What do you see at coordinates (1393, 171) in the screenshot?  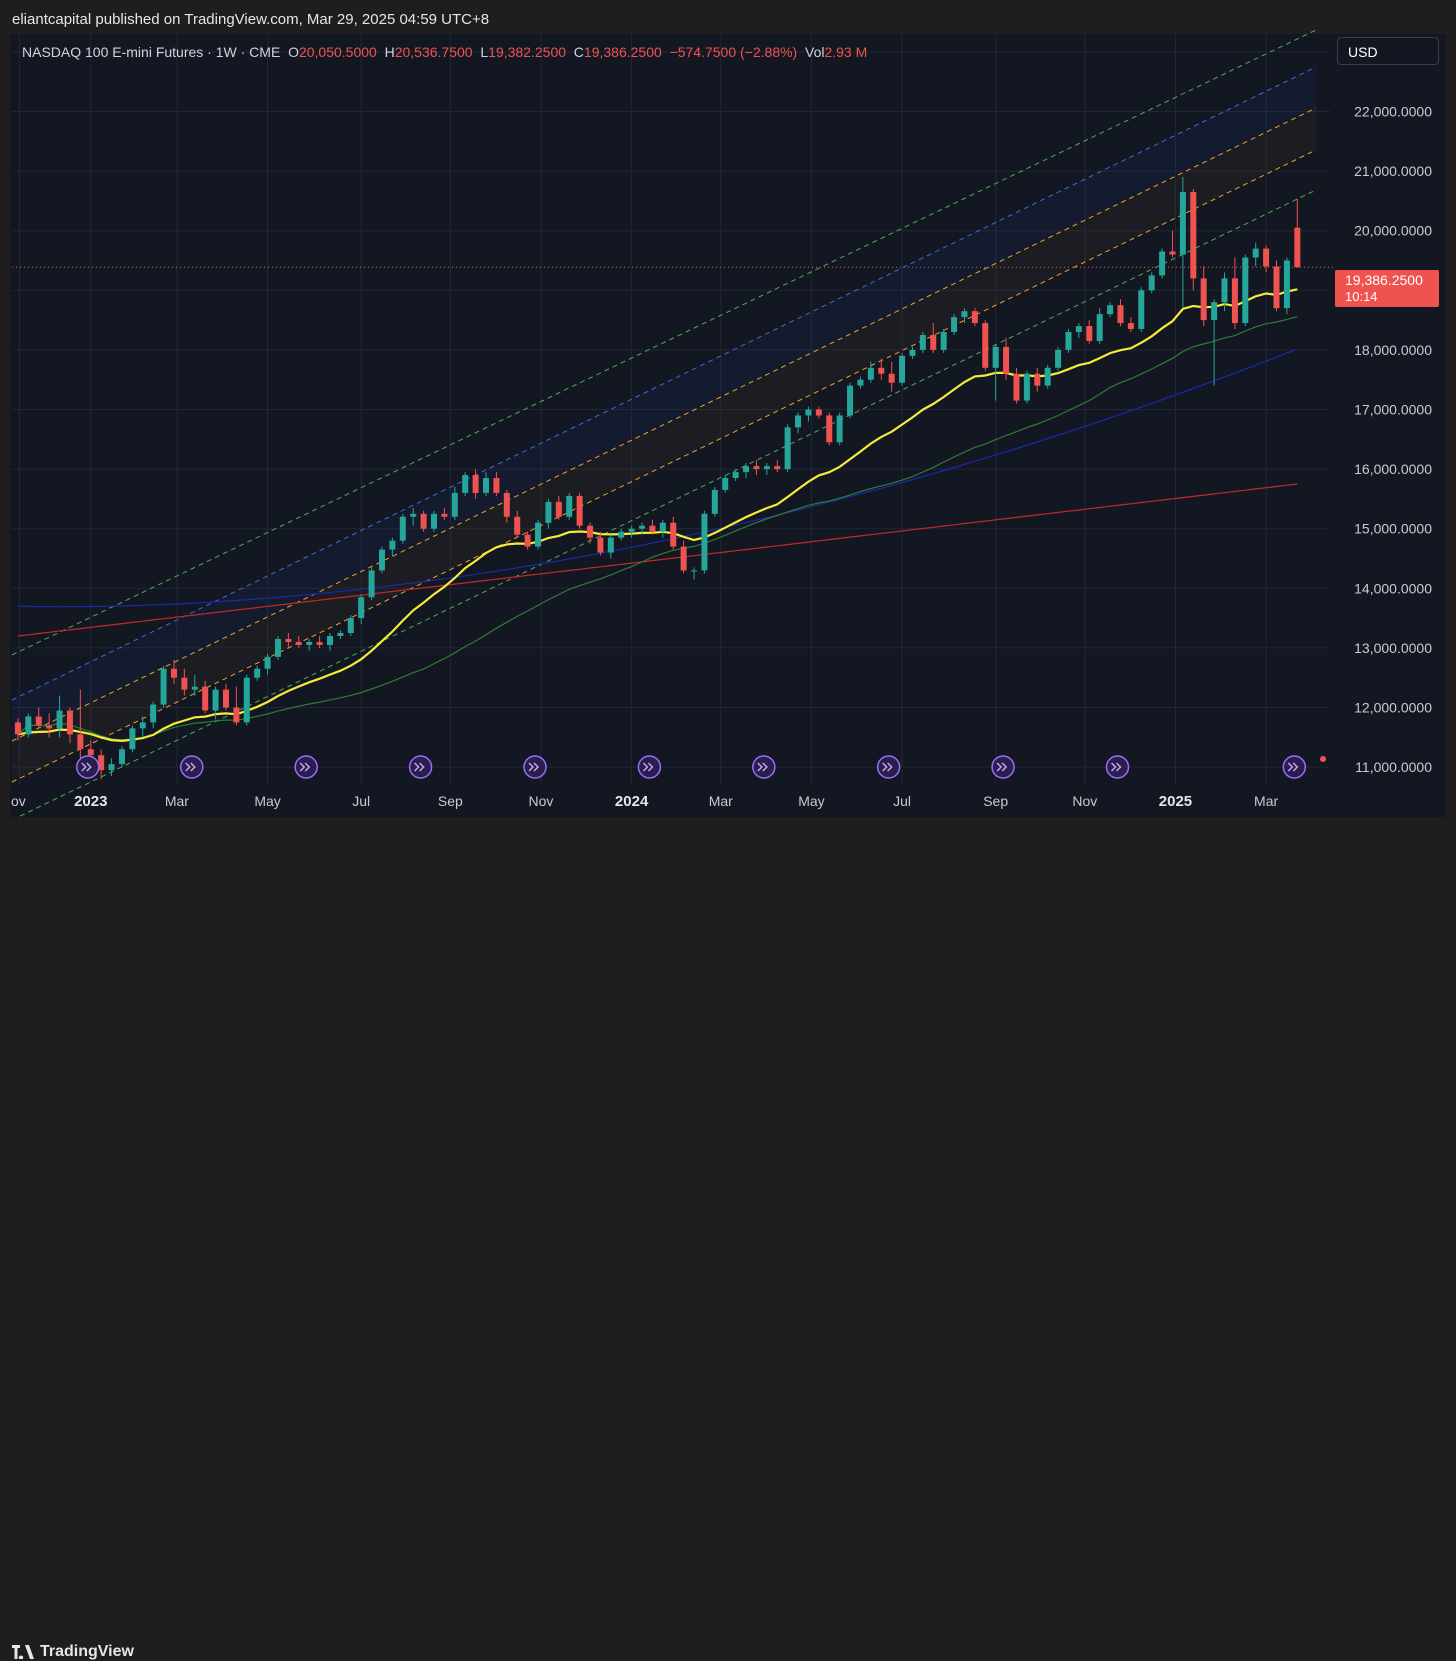 I see `y-tick-label: 21,000.0000` at bounding box center [1393, 171].